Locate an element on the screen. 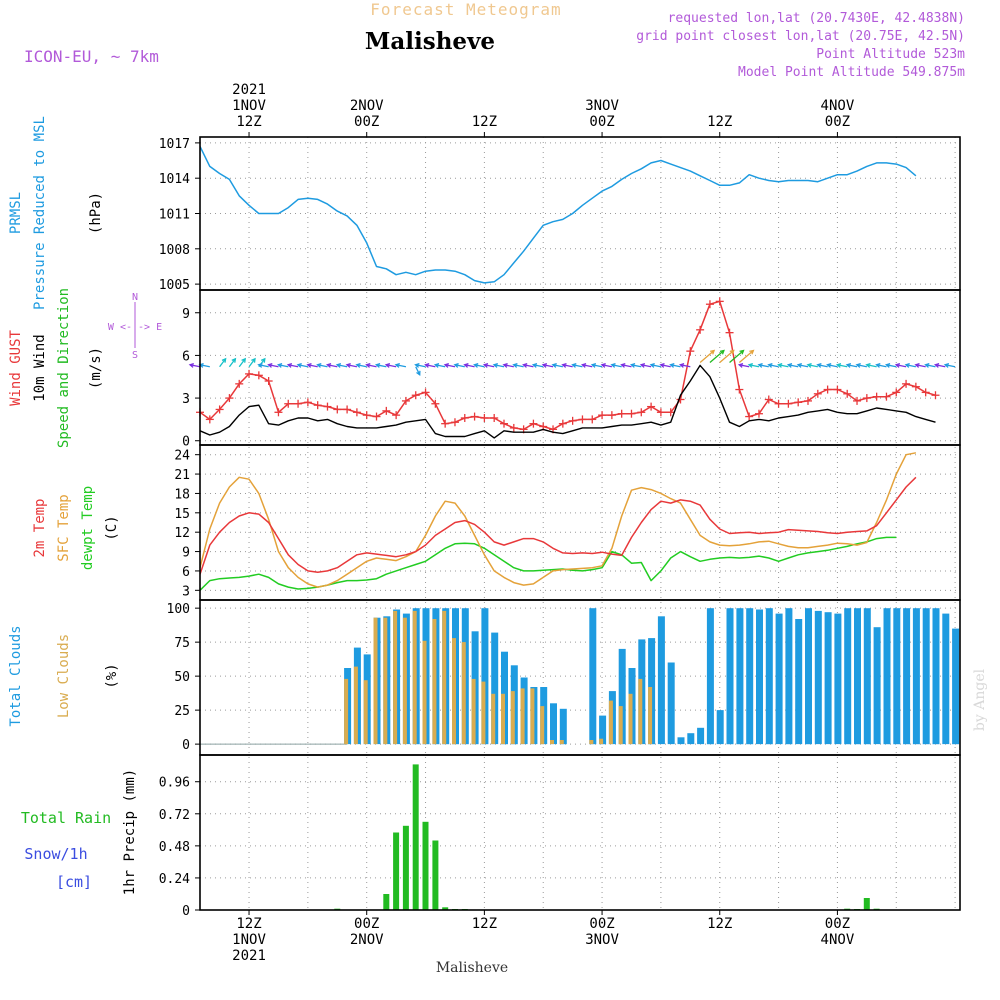 The image size is (1000, 1000). y-tick-label: 0.96 is located at coordinates (174, 783).